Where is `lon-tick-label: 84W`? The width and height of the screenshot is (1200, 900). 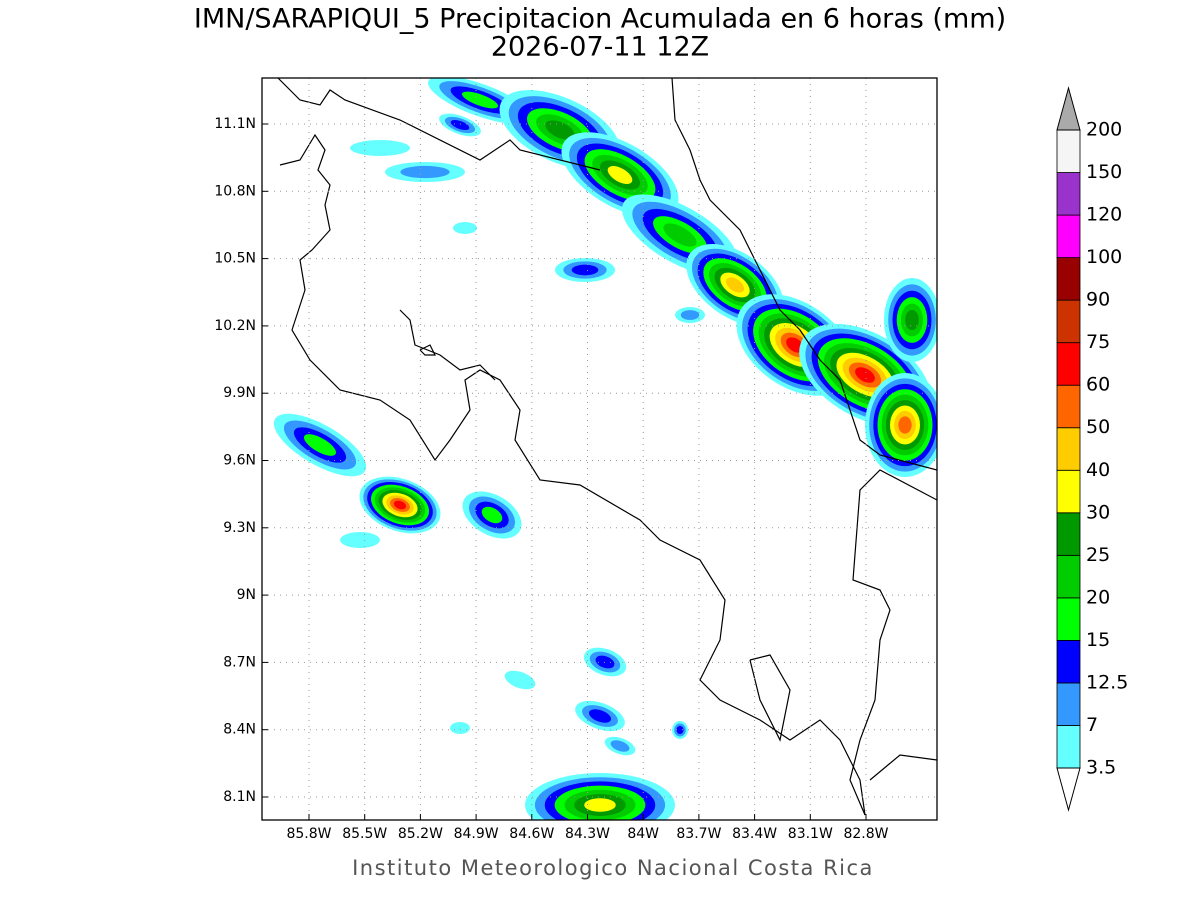 lon-tick-label: 84W is located at coordinates (643, 834).